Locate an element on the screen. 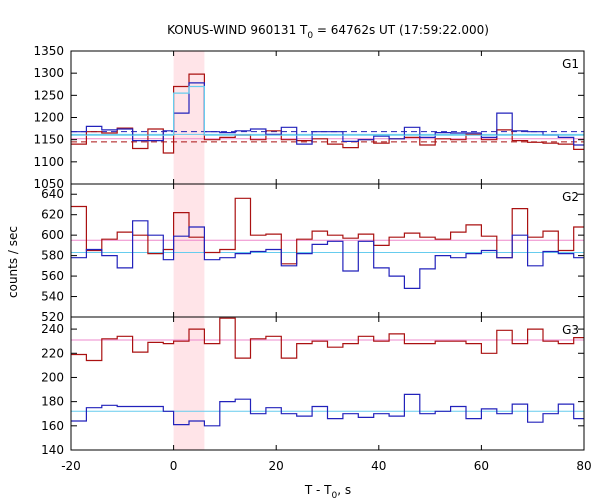 The width and height of the screenshot is (600, 500). x-axis-label: T - T0, s is located at coordinates (327, 491).